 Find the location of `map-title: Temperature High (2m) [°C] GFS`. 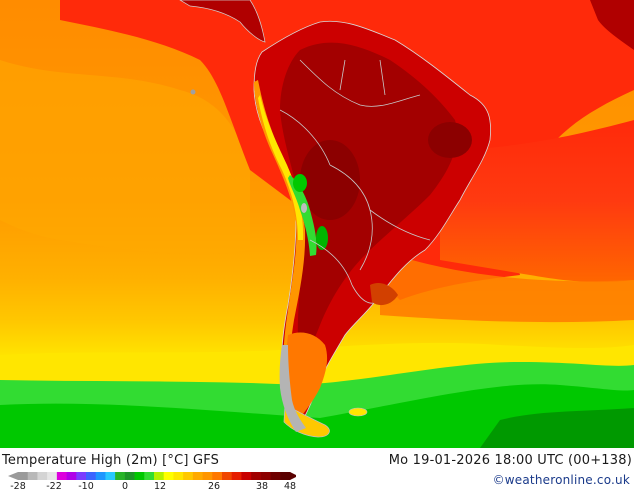

map-title: Temperature High (2m) [°C] GFS is located at coordinates (111, 460).